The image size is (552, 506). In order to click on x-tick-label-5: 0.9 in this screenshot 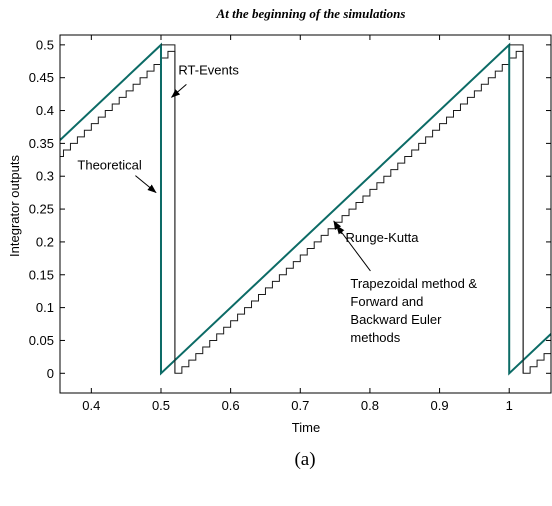, I will do `click(440, 405)`.